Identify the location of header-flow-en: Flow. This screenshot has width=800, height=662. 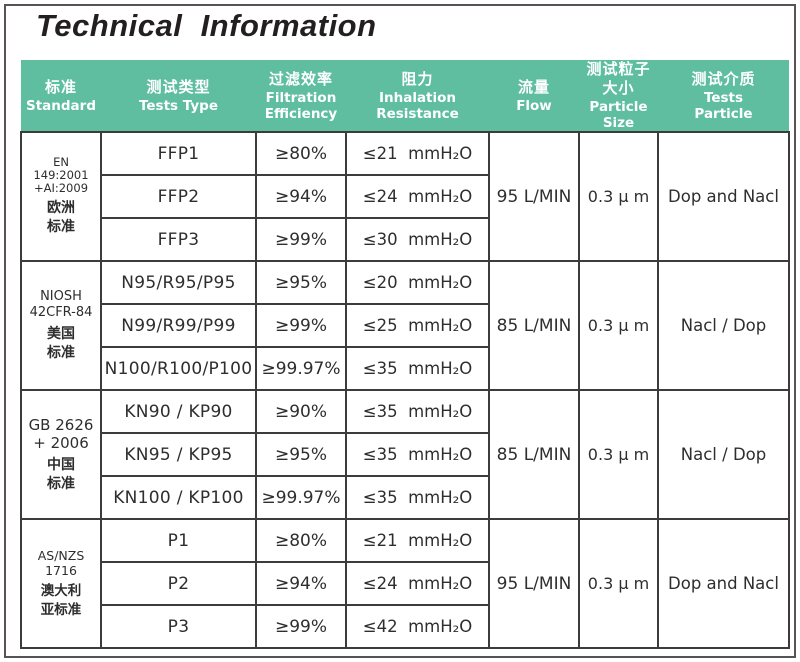
(534, 105).